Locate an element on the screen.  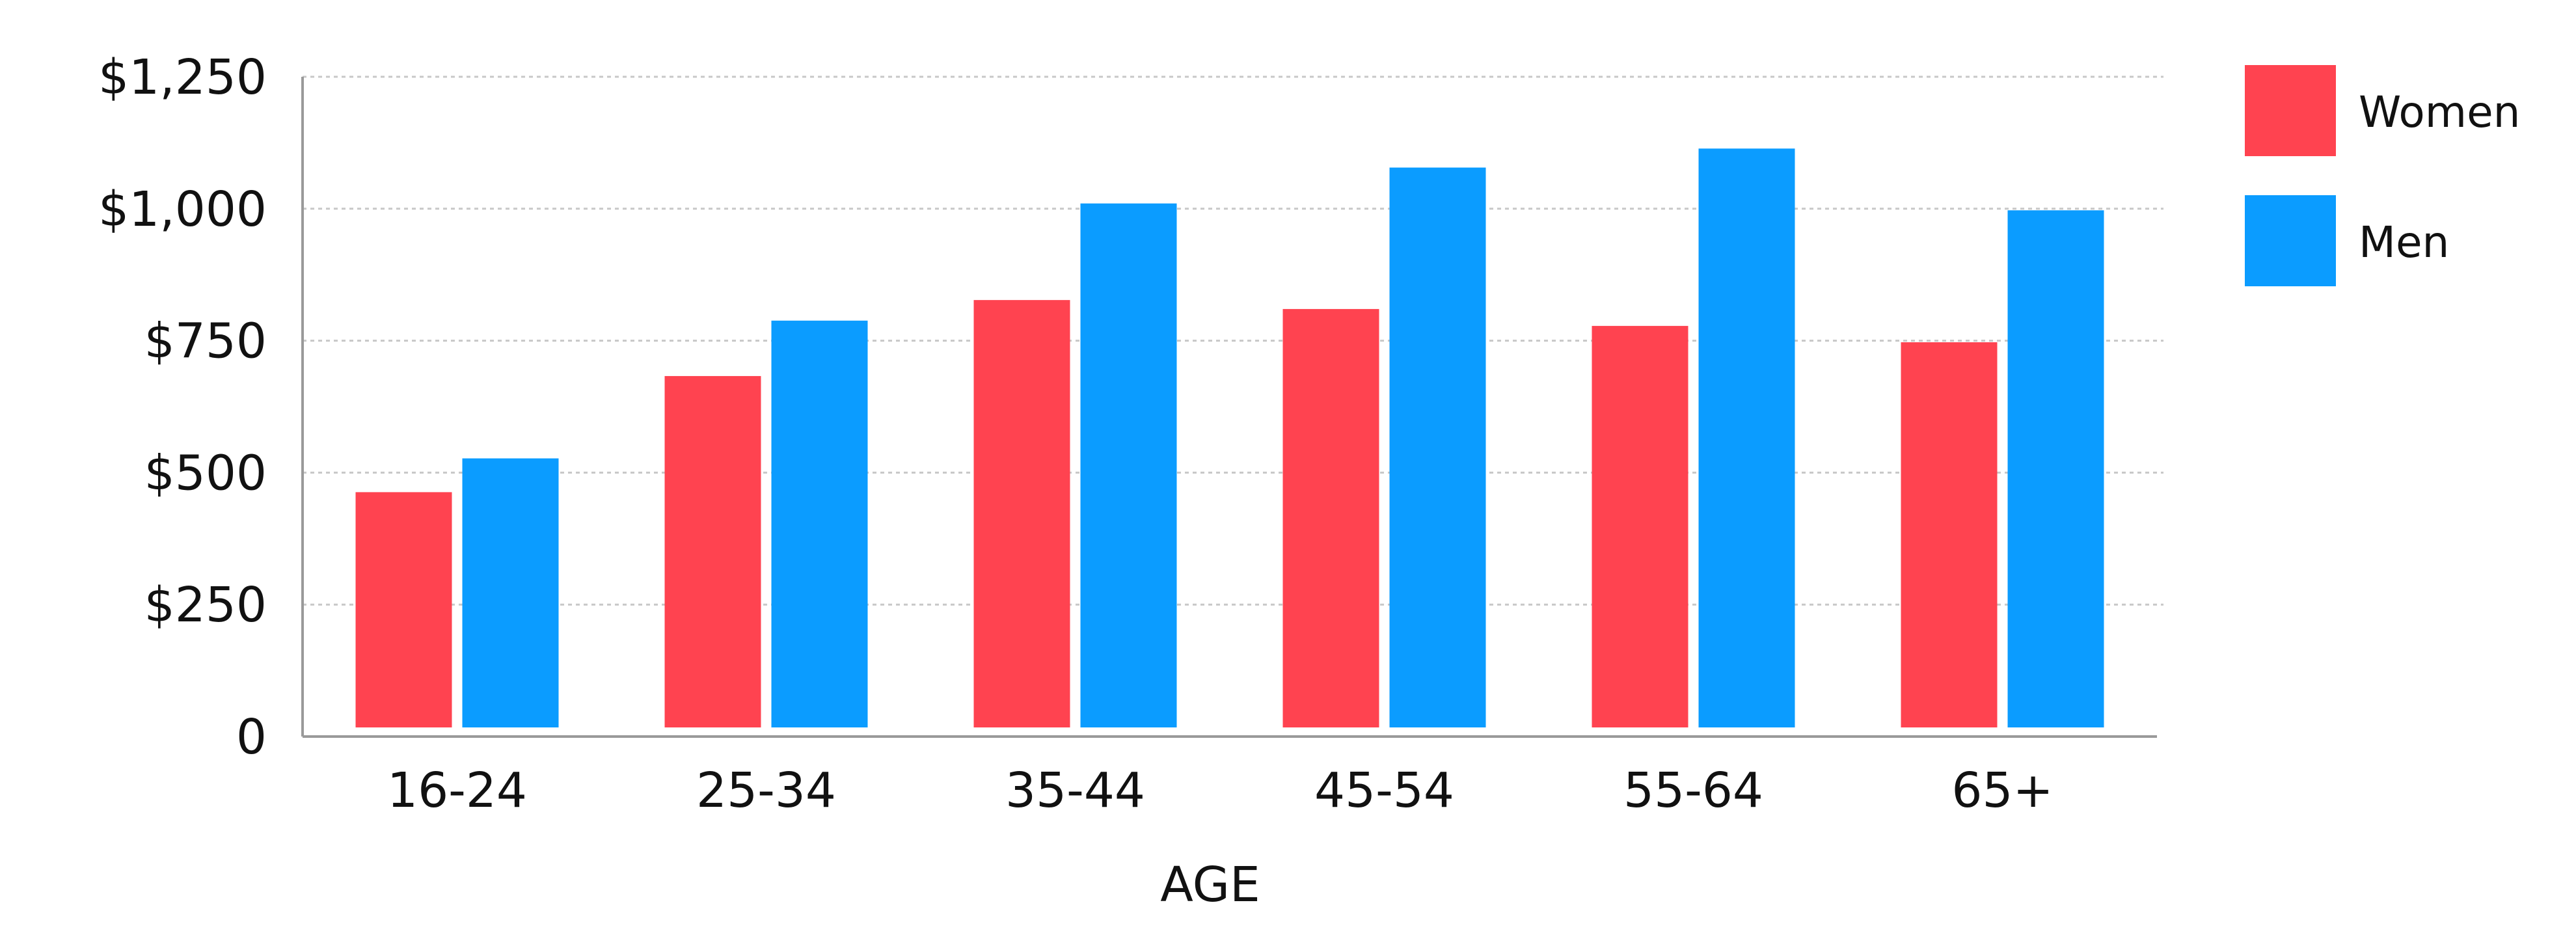
legend-swatch-men is located at coordinates (2290, 240).